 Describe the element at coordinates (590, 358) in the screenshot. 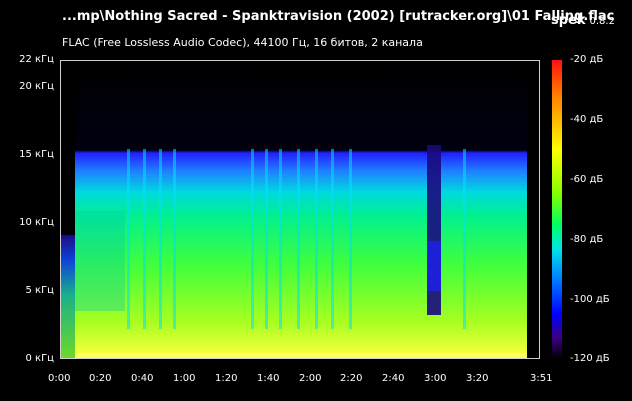

I see `db-label-120: -120 дБ` at that location.